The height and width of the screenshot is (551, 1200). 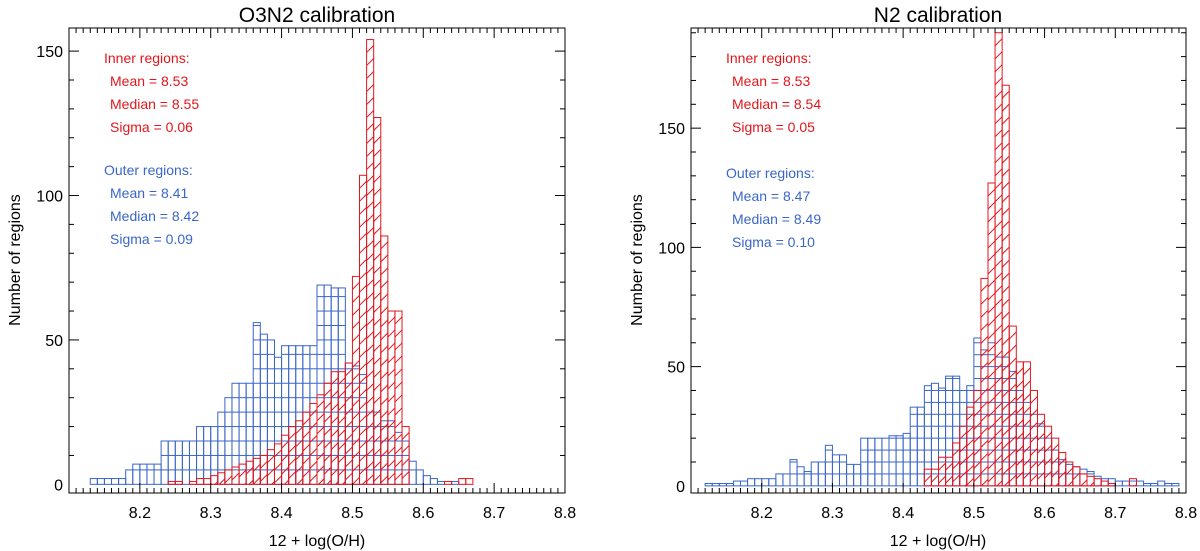 I want to click on inner-median: Median = 8.55, so click(x=154, y=104).